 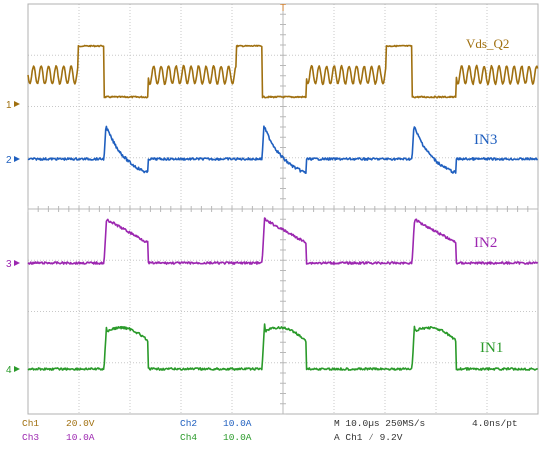 I want to click on waveform-ch3, so click(x=283, y=241).